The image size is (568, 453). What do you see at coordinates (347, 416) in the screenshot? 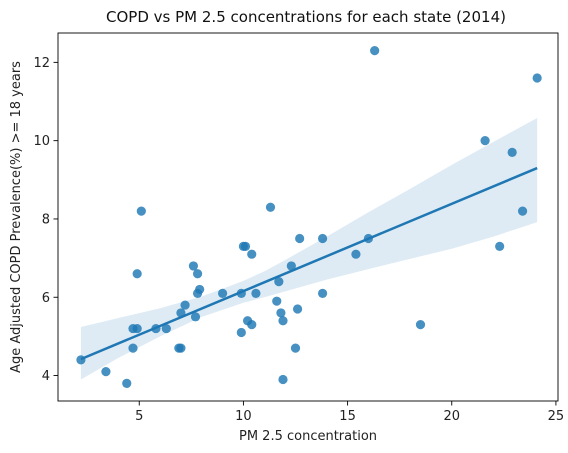
I see `x-tick-label: 15` at bounding box center [347, 416].